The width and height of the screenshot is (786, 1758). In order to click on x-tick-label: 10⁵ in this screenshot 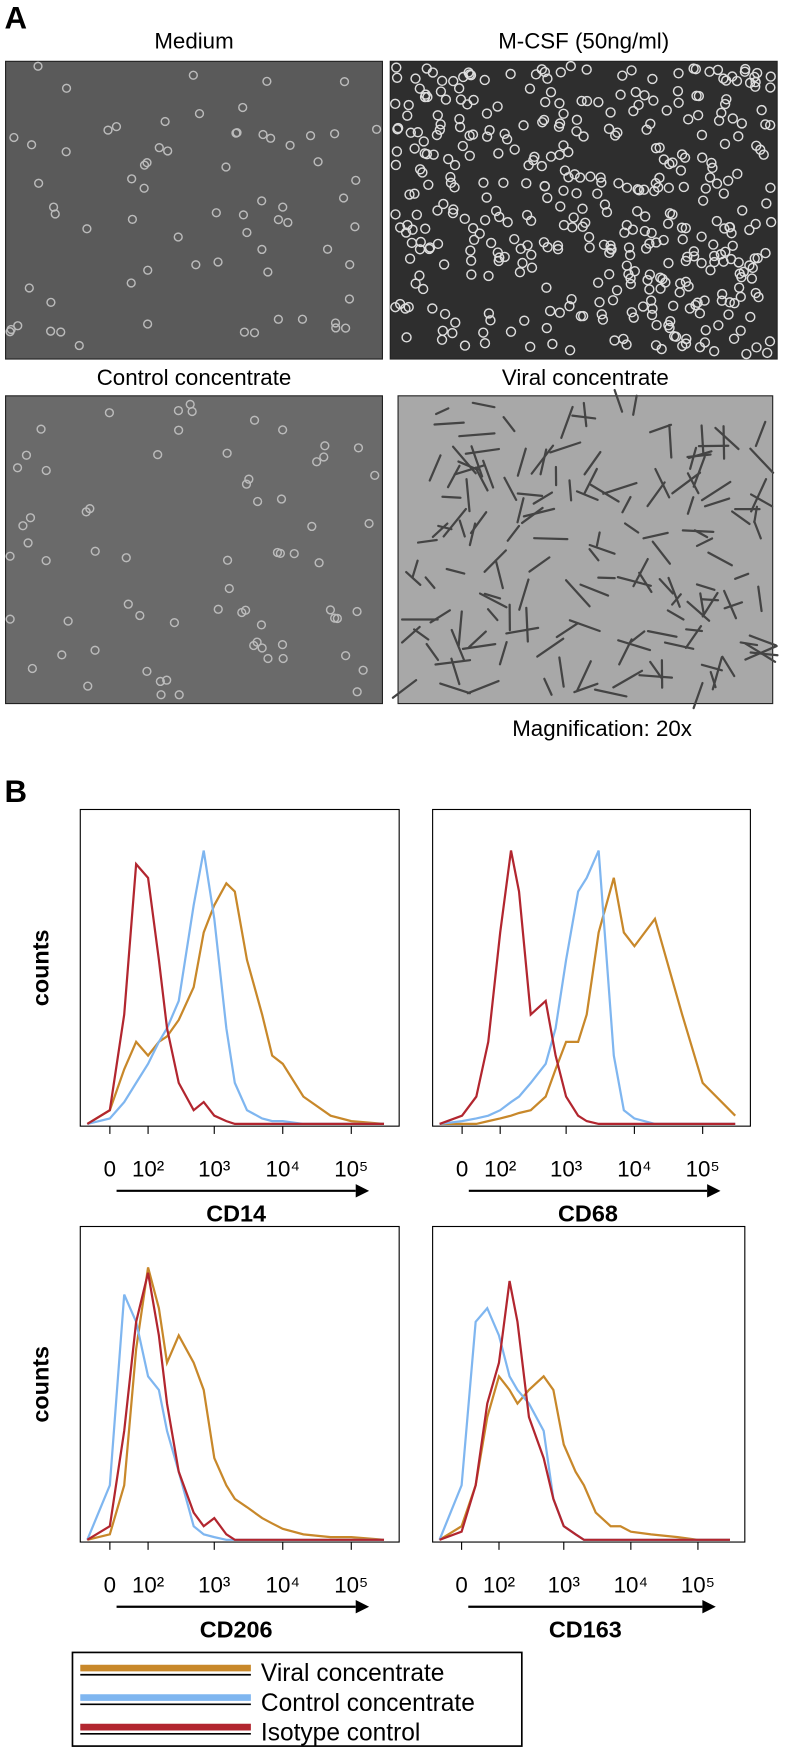, I will do `click(703, 1169)`.